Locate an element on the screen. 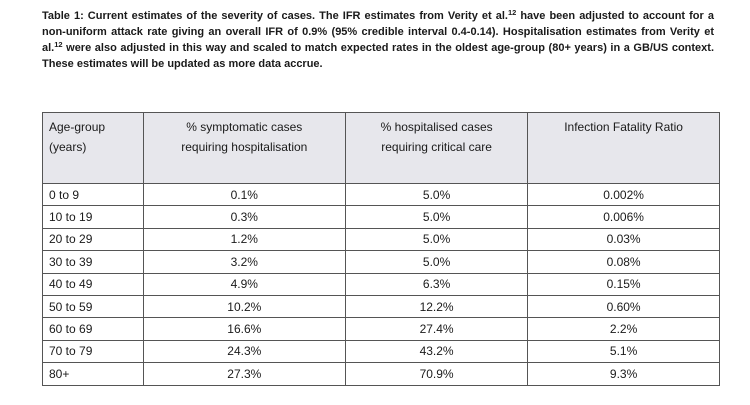 The height and width of the screenshot is (405, 750). age-cell: 10 to 19 is located at coordinates (93, 217).